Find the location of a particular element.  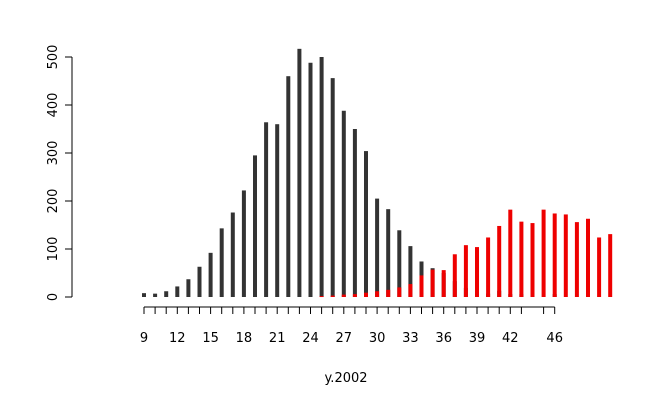

x-axis: 9 12 15 18 21 24 27 30 33 36 39 42 46 is located at coordinates (351, 326).